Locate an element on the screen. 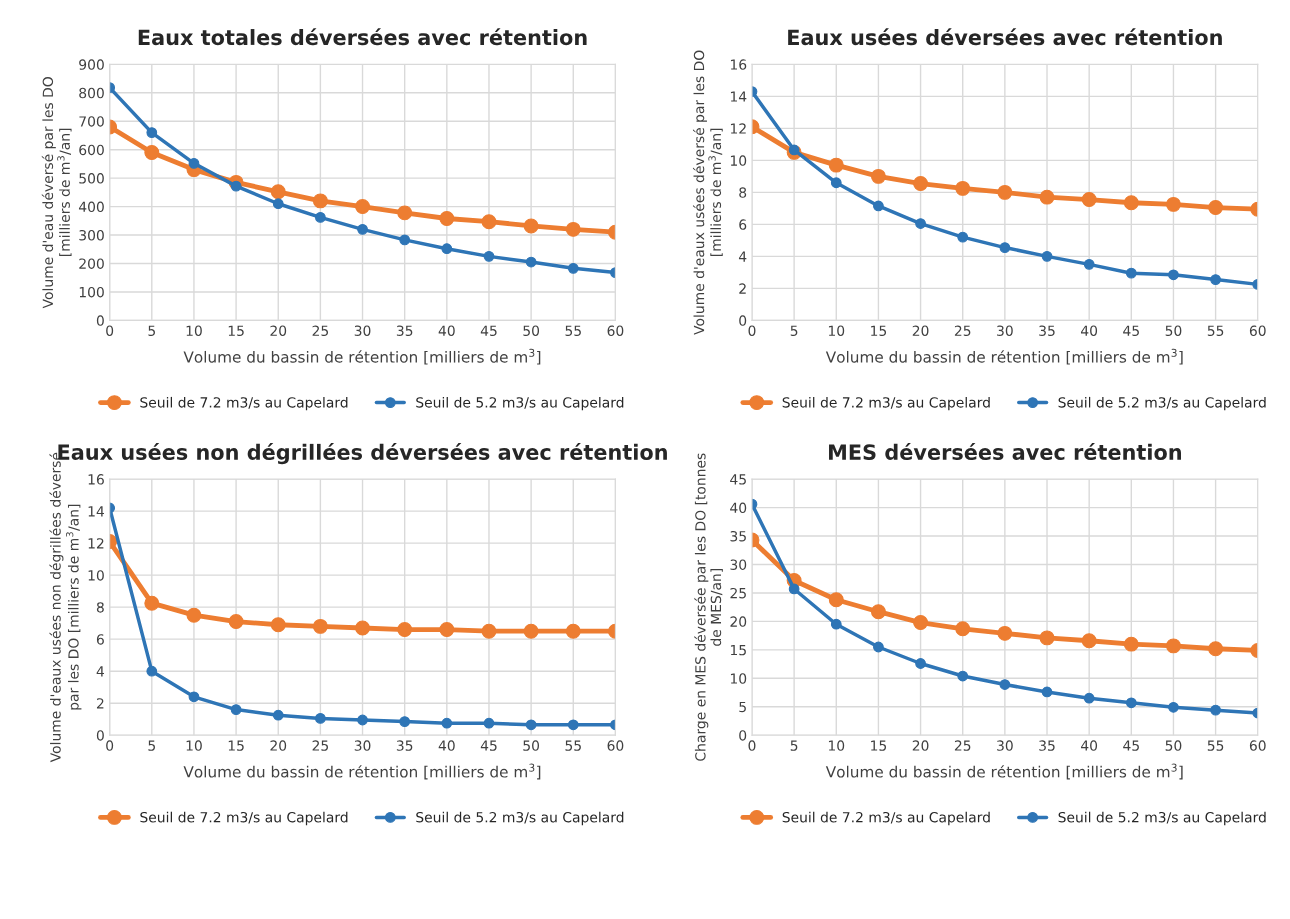  y-tick-label: 600 is located at coordinates (91, 150).